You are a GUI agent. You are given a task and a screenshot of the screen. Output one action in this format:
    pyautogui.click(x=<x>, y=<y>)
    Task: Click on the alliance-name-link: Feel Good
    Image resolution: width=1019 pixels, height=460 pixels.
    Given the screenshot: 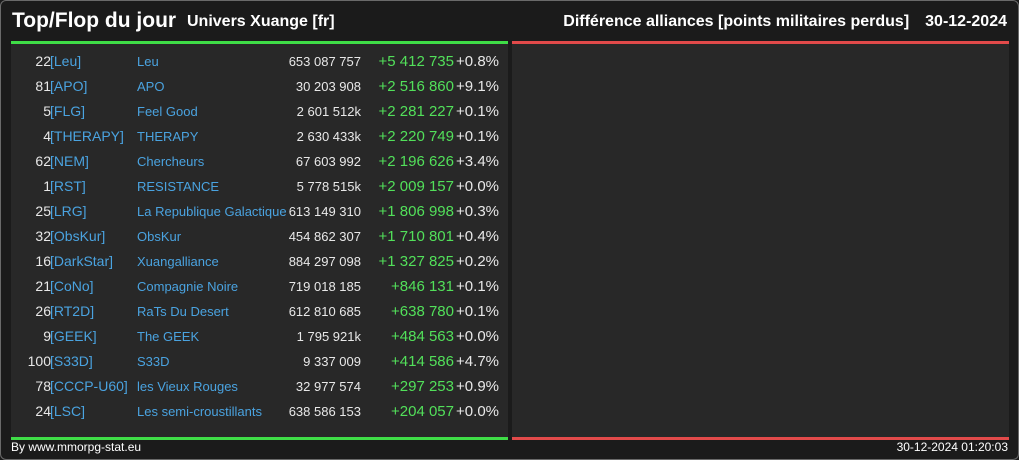 What is the action you would take?
    pyautogui.click(x=167, y=111)
    